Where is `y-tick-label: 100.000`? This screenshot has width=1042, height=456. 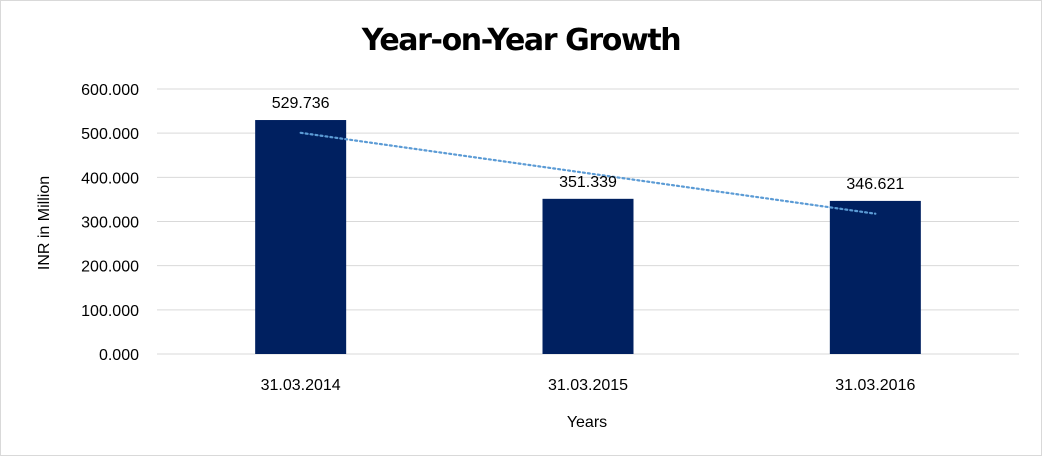
y-tick-label: 100.000 is located at coordinates (110, 311).